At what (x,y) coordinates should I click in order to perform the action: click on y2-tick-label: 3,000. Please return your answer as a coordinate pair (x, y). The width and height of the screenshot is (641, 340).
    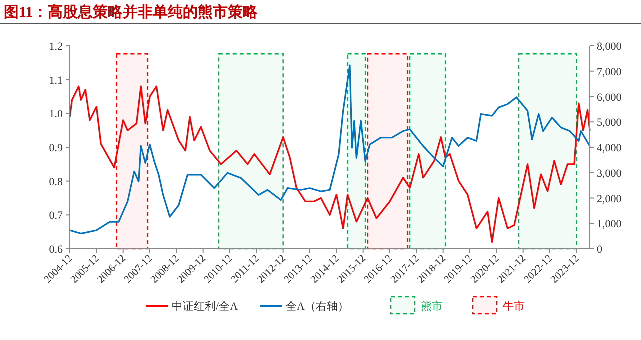
    Looking at the image, I should click on (609, 174).